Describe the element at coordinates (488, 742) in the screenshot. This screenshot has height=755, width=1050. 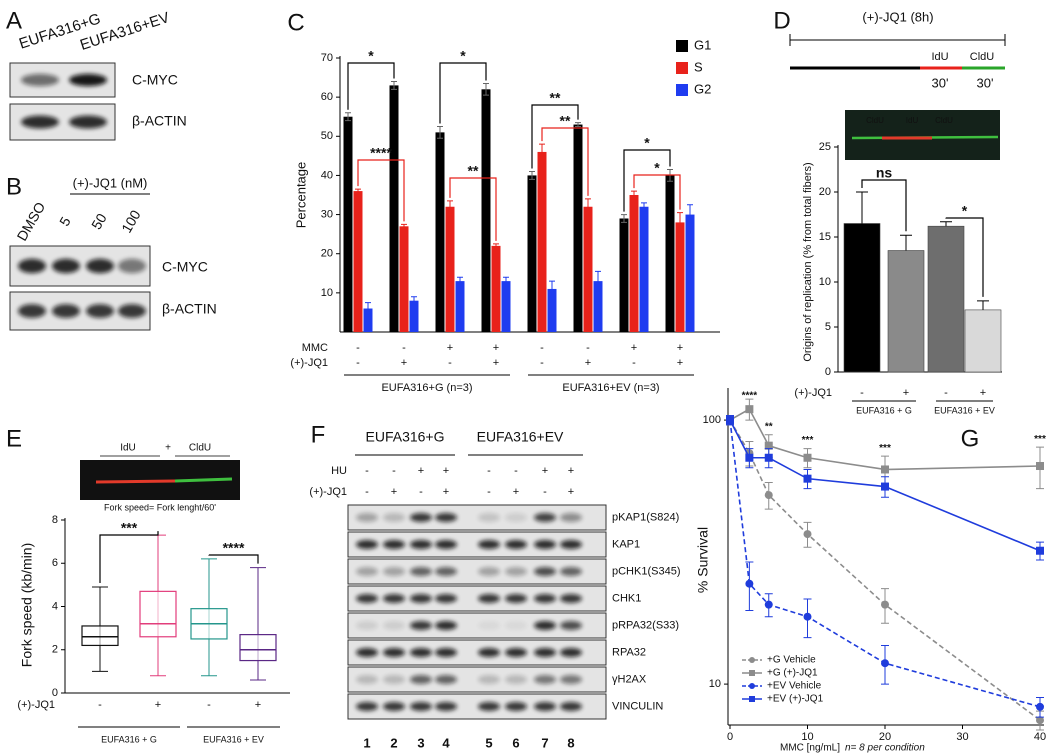
I see `lane-number: 5` at that location.